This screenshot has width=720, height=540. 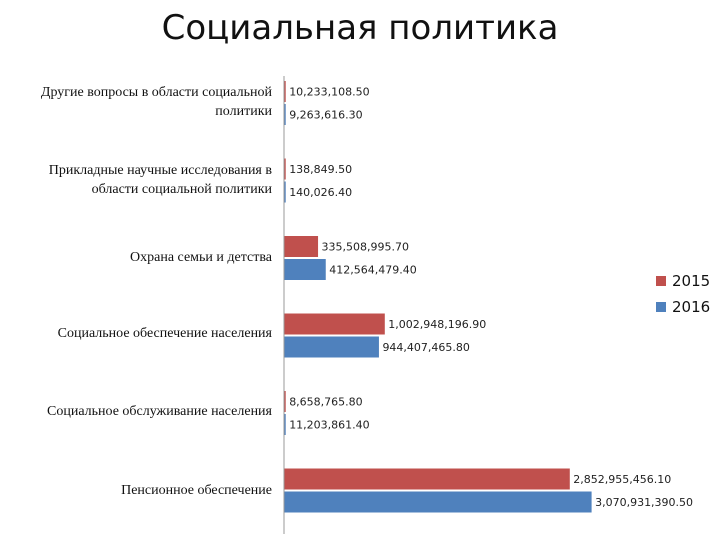 What do you see at coordinates (164, 333) in the screenshot?
I see `category-label: Социальное обеспечение населения` at bounding box center [164, 333].